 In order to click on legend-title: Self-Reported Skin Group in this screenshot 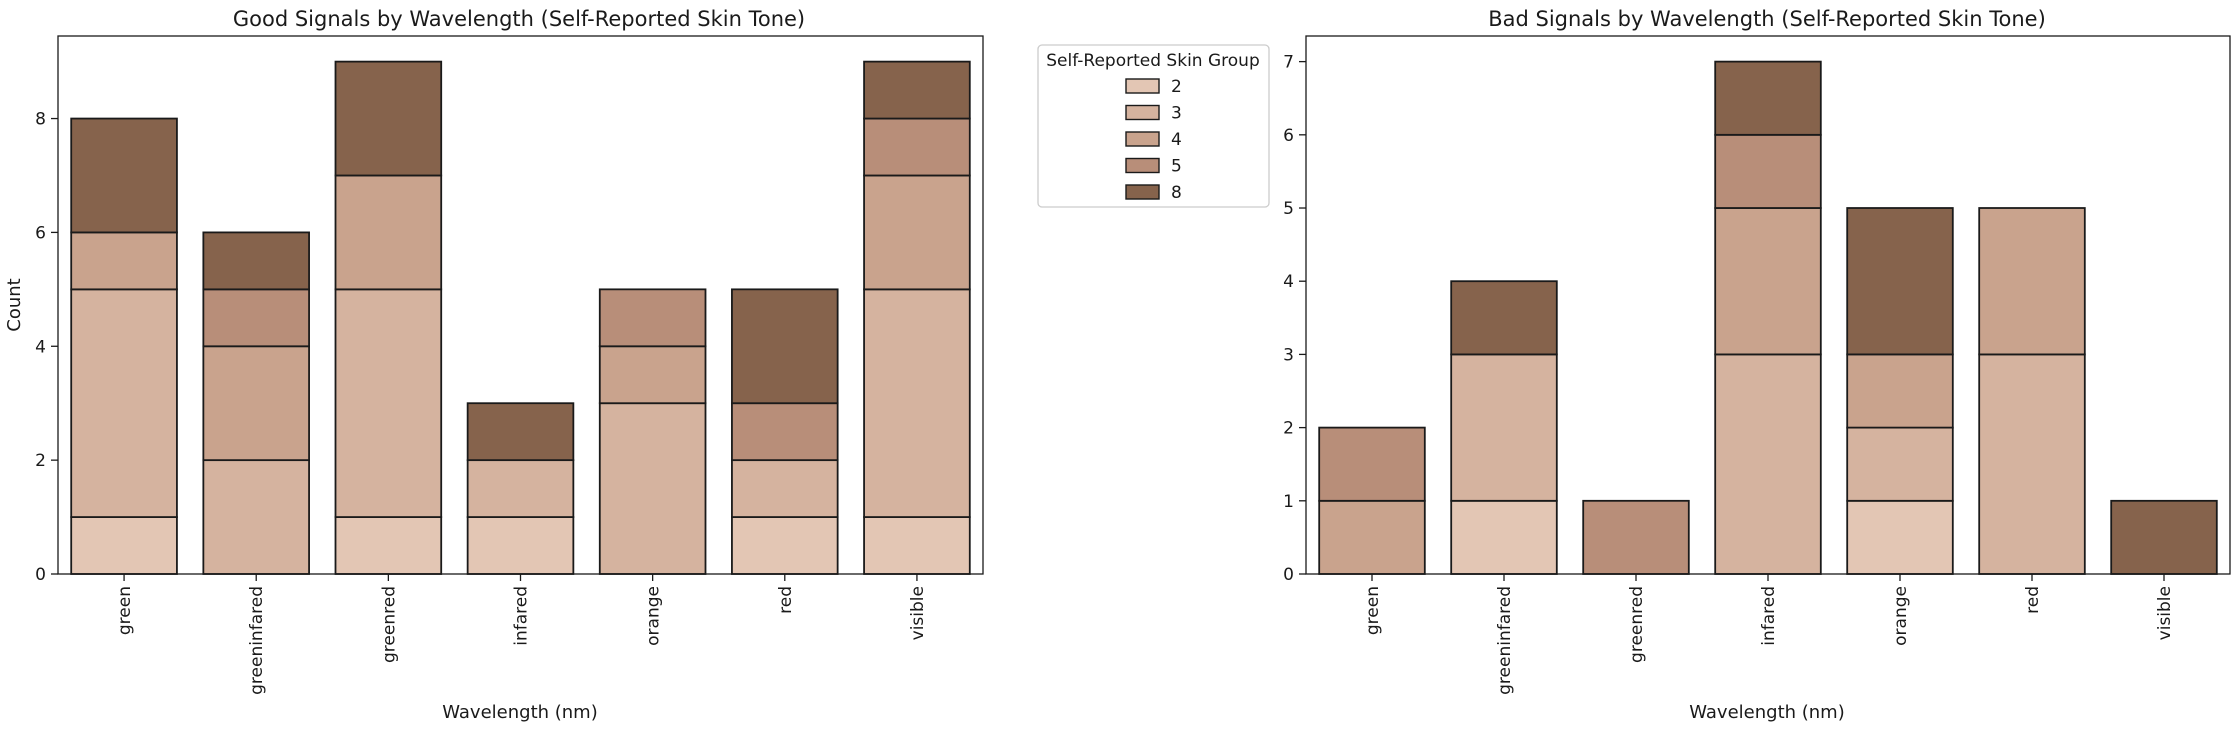, I will do `click(1152, 61)`.